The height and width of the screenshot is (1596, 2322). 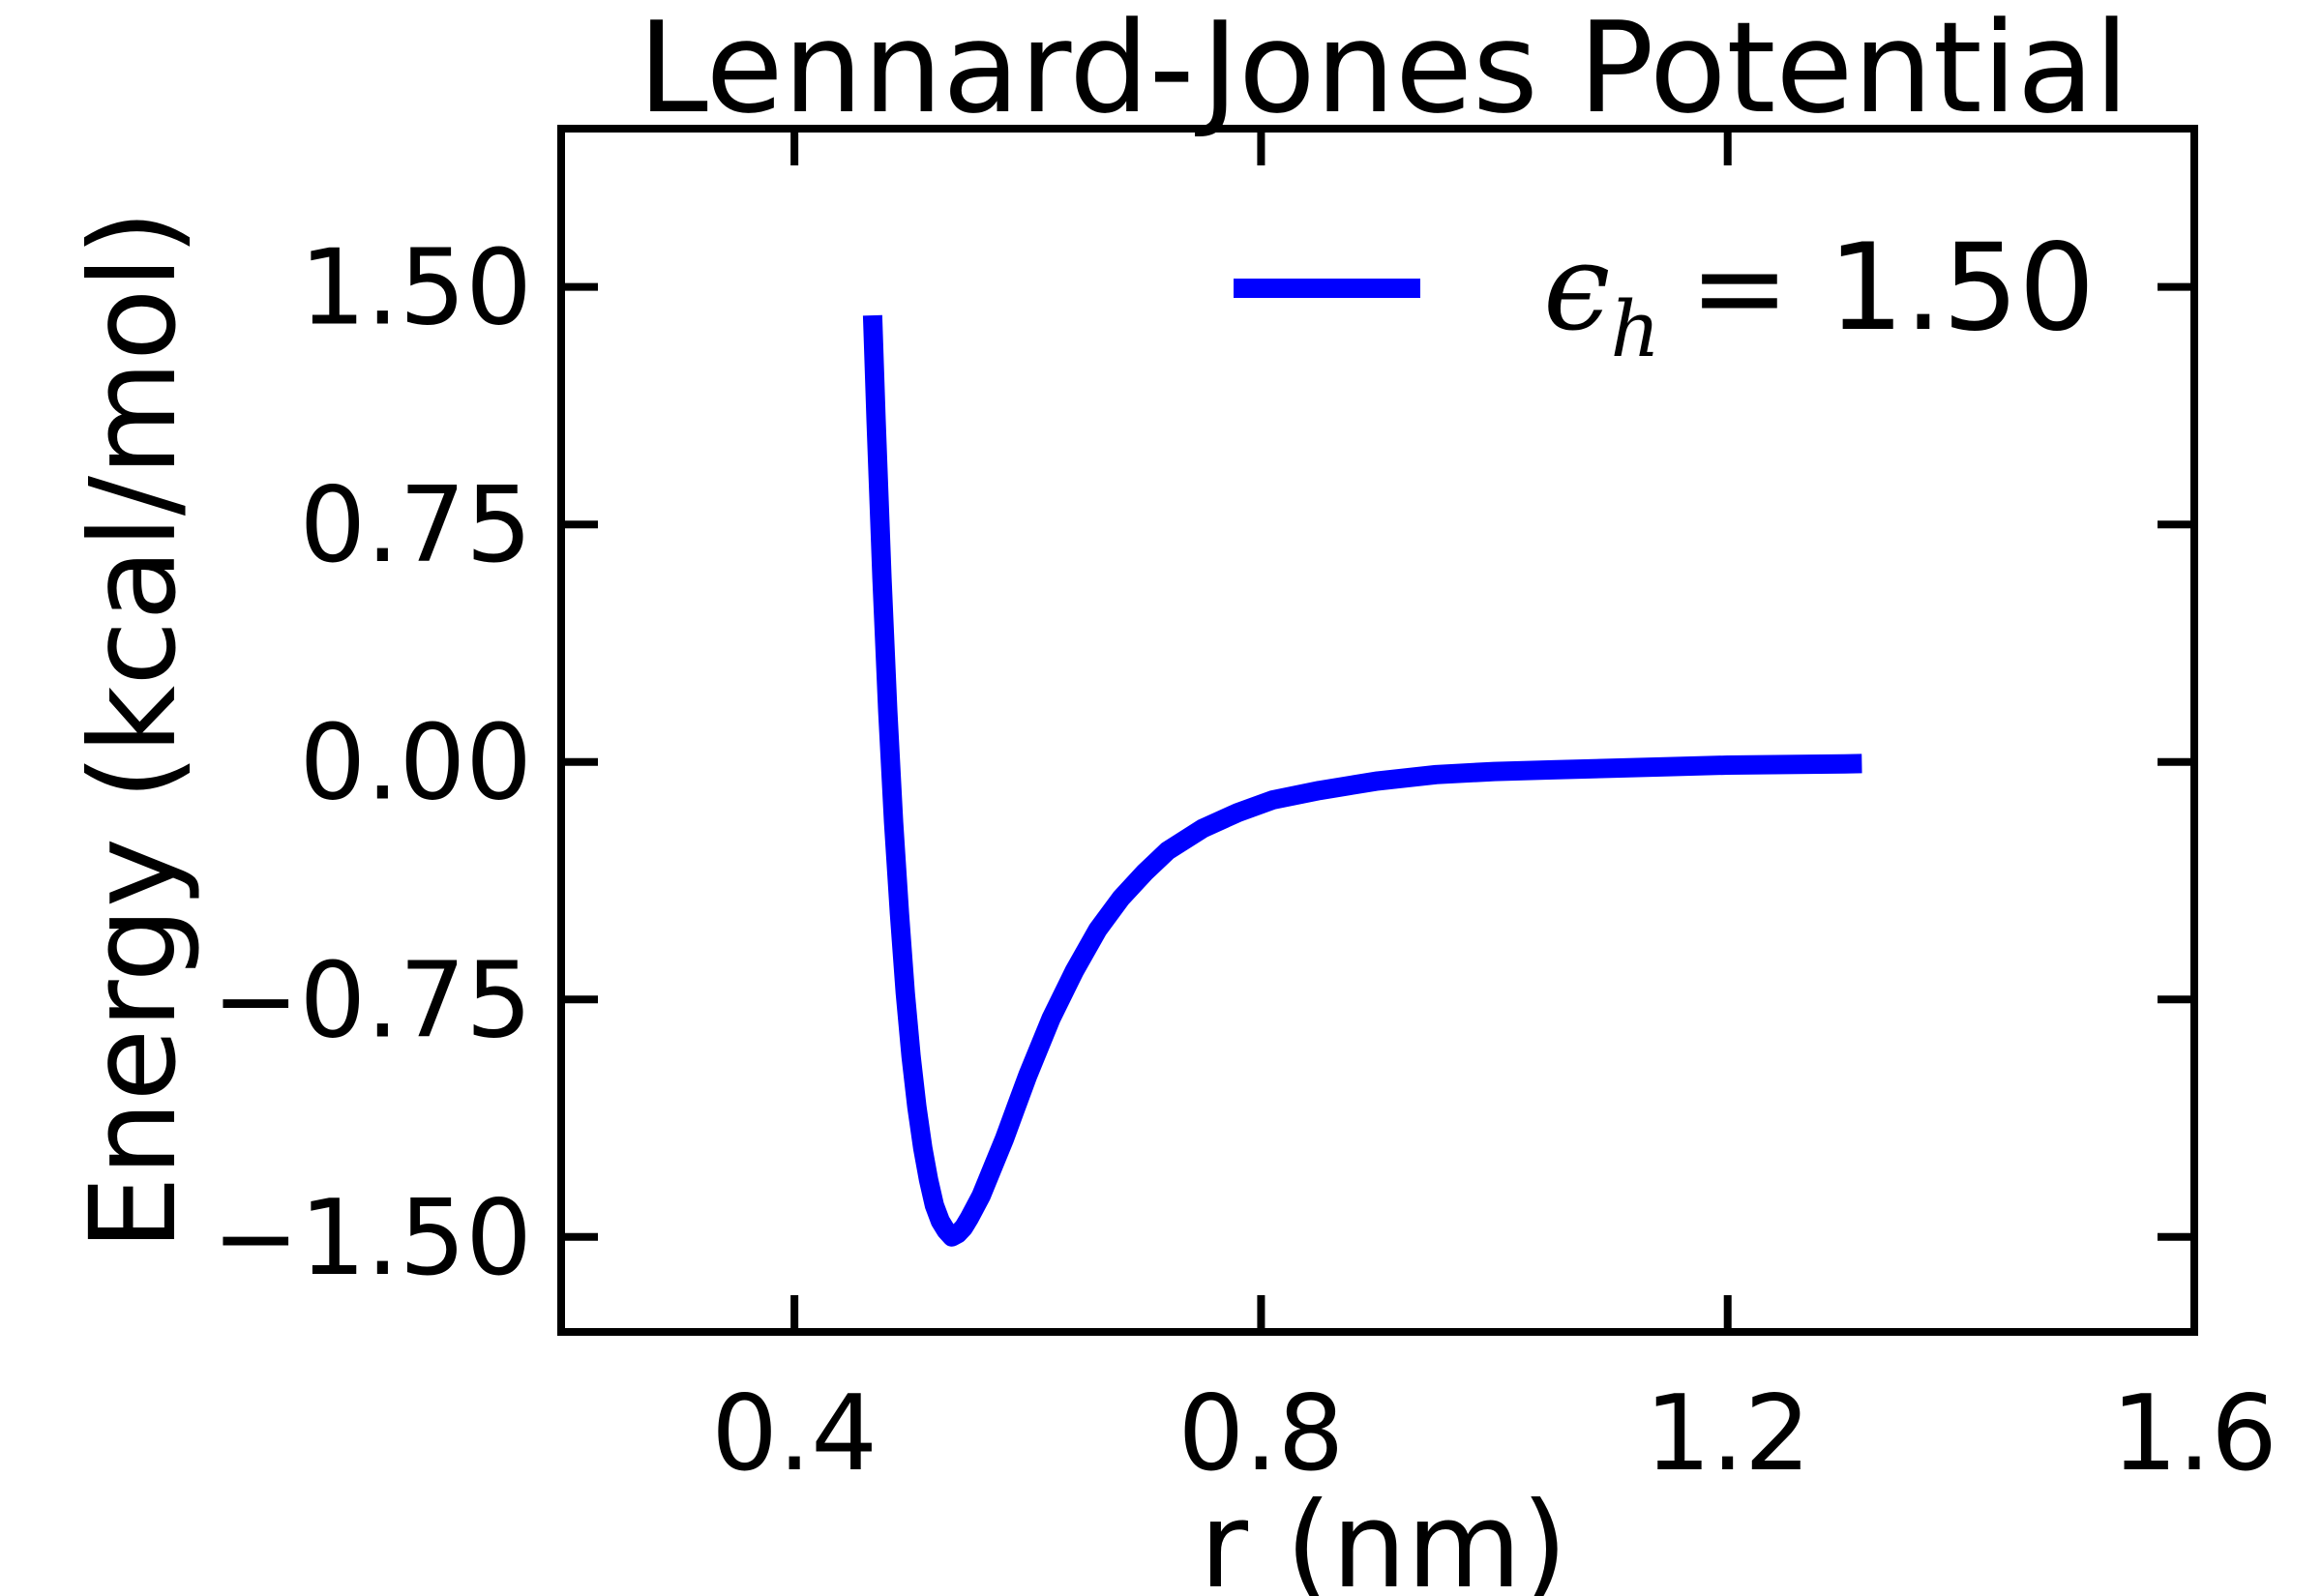 What do you see at coordinates (372, 1238) in the screenshot?
I see `y-tick-label: −1.50` at bounding box center [372, 1238].